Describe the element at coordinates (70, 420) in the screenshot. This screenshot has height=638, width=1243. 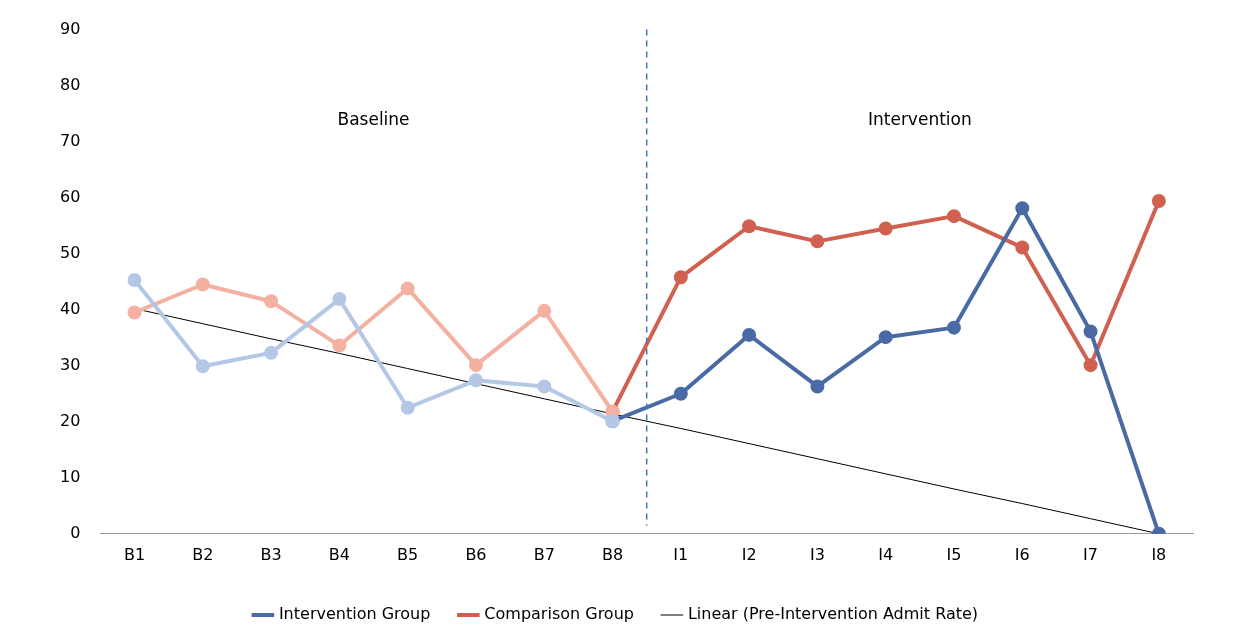
I see `y-tick-label: 20` at that location.